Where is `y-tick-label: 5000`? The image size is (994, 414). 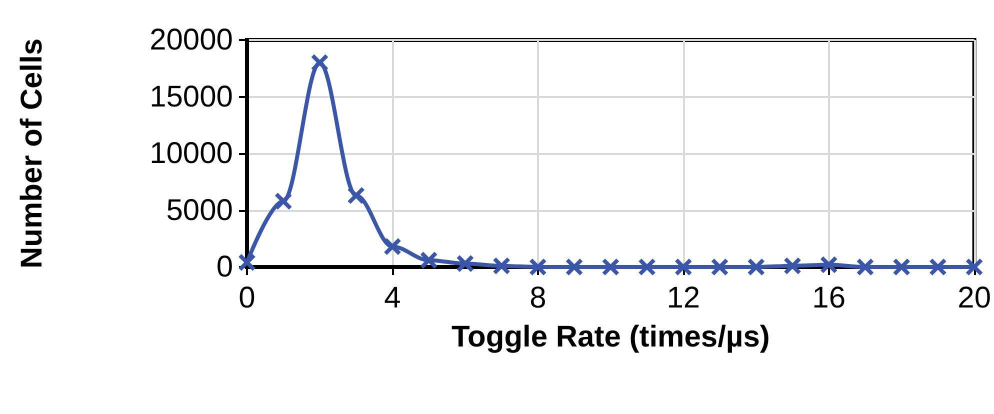 y-tick-label: 5000 is located at coordinates (199, 210).